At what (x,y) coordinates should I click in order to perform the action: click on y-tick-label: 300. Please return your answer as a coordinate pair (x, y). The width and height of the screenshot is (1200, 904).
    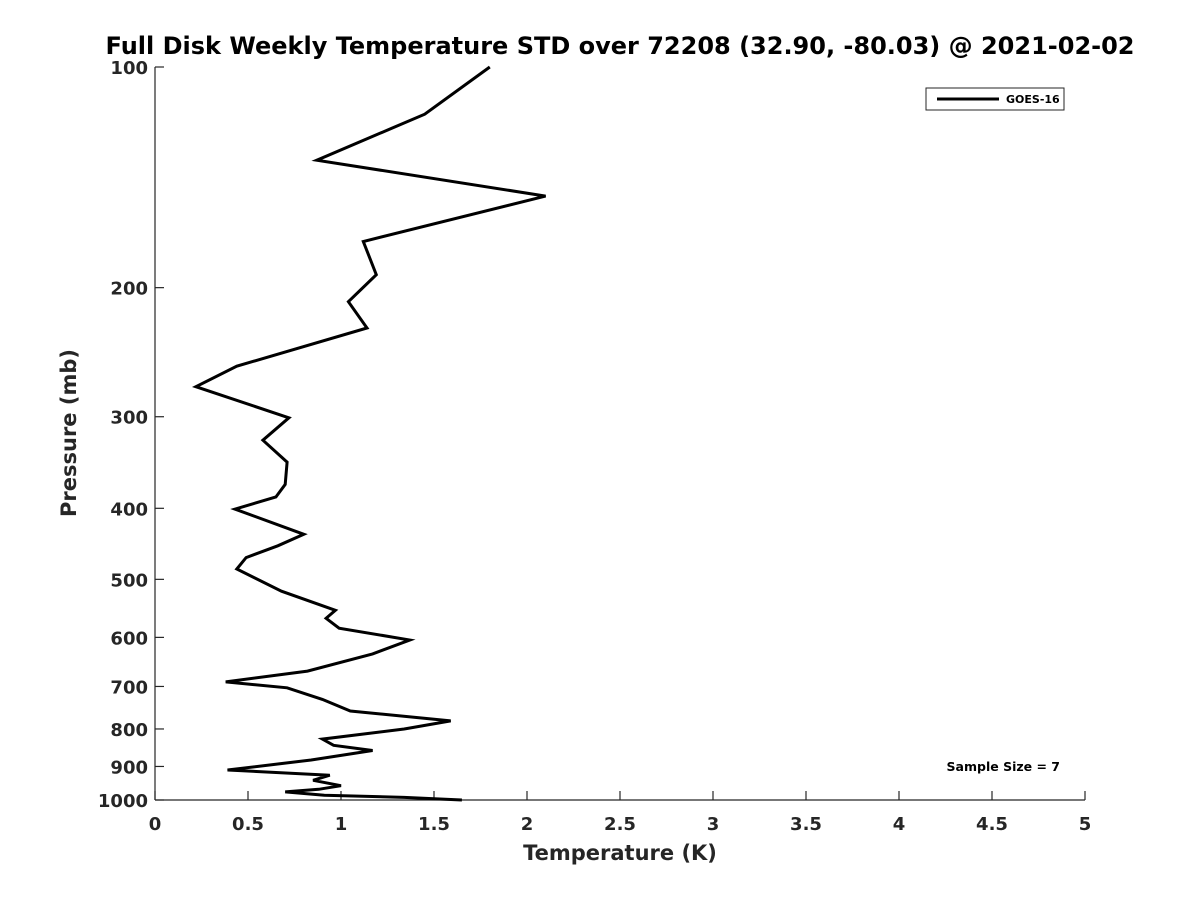
    Looking at the image, I should click on (129, 418).